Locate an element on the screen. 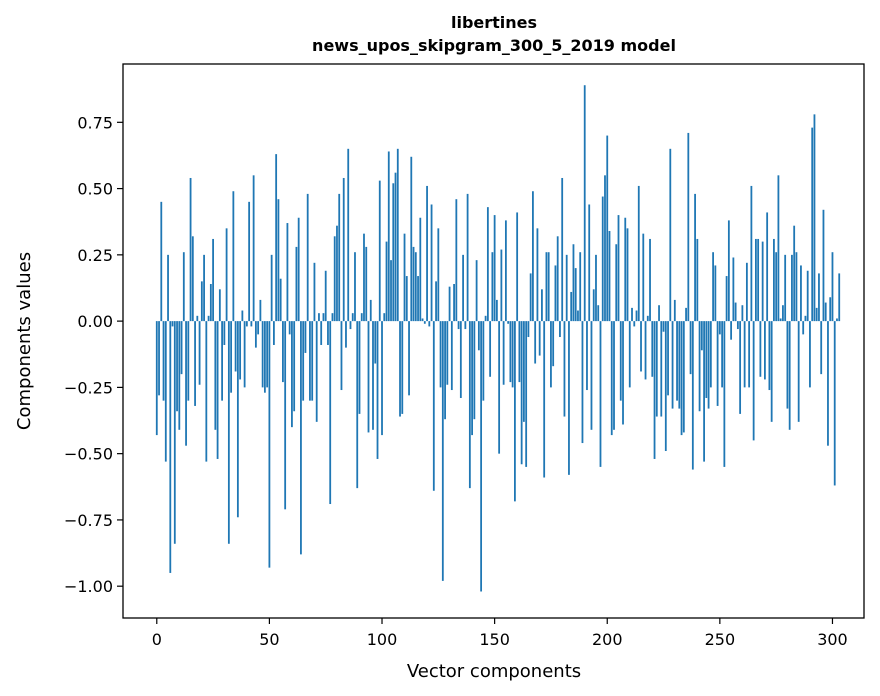 The width and height of the screenshot is (880, 696). y-tick-label: −1.00 is located at coordinates (88, 586).